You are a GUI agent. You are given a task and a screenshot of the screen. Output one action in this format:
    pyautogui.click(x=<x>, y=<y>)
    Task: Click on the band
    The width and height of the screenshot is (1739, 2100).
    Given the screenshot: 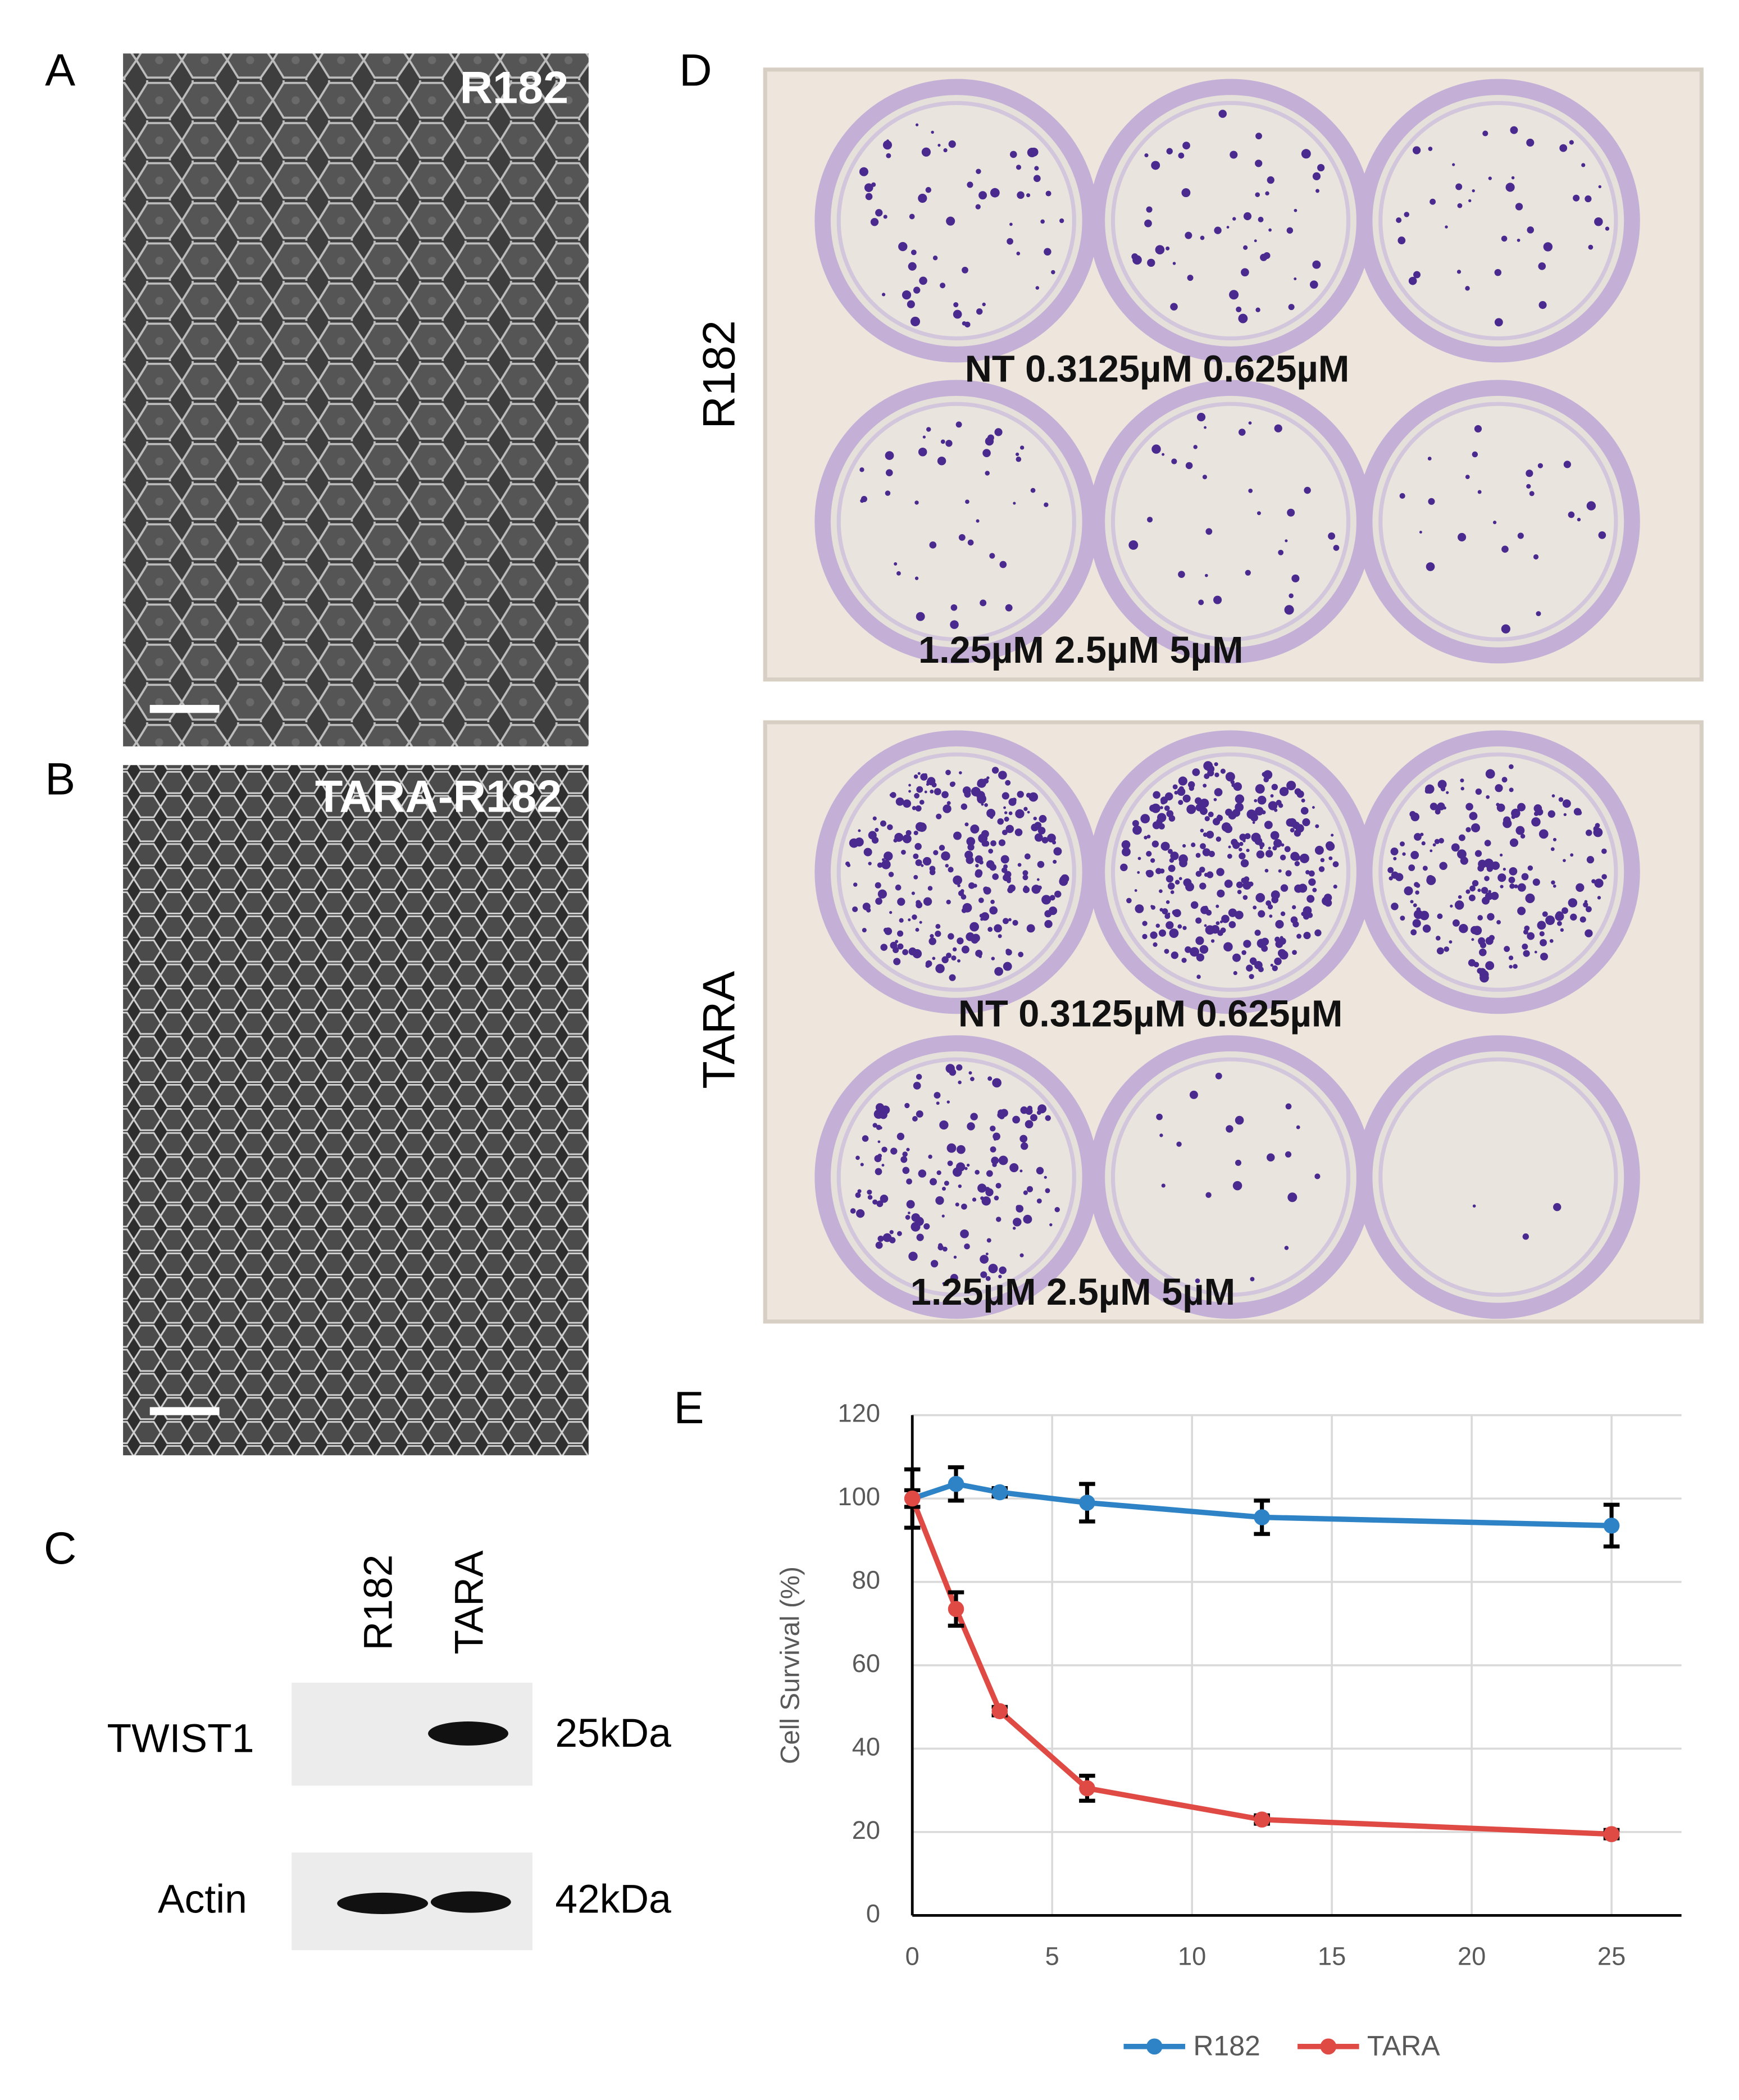 What is the action you would take?
    pyautogui.click(x=468, y=1734)
    